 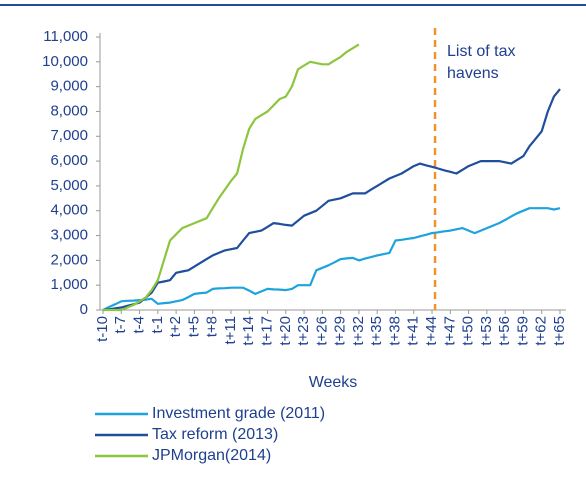 What do you see at coordinates (413, 331) in the screenshot?
I see `x-tick-label: t+41` at bounding box center [413, 331].